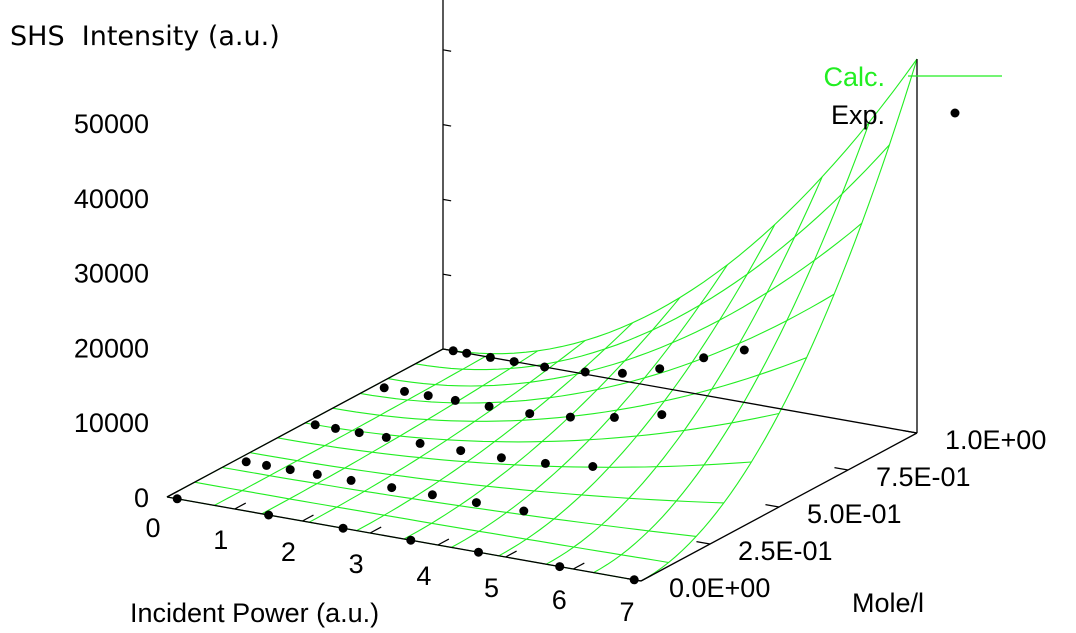 This screenshot has height=633, width=1076. Describe the element at coordinates (288, 552) in the screenshot. I see `x-tick-label: 2` at that location.